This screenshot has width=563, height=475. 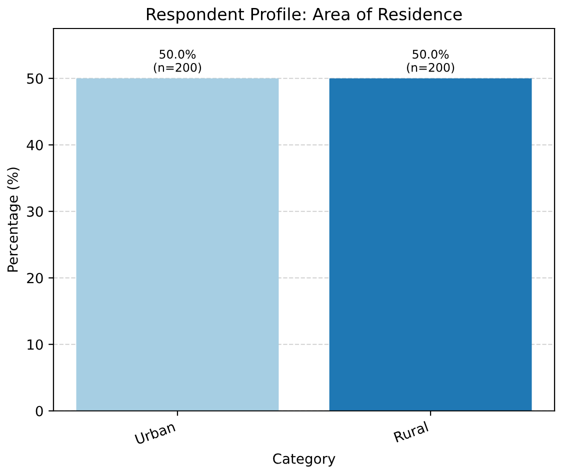 What do you see at coordinates (39, 411) in the screenshot?
I see `y-tick-label: 0` at bounding box center [39, 411].